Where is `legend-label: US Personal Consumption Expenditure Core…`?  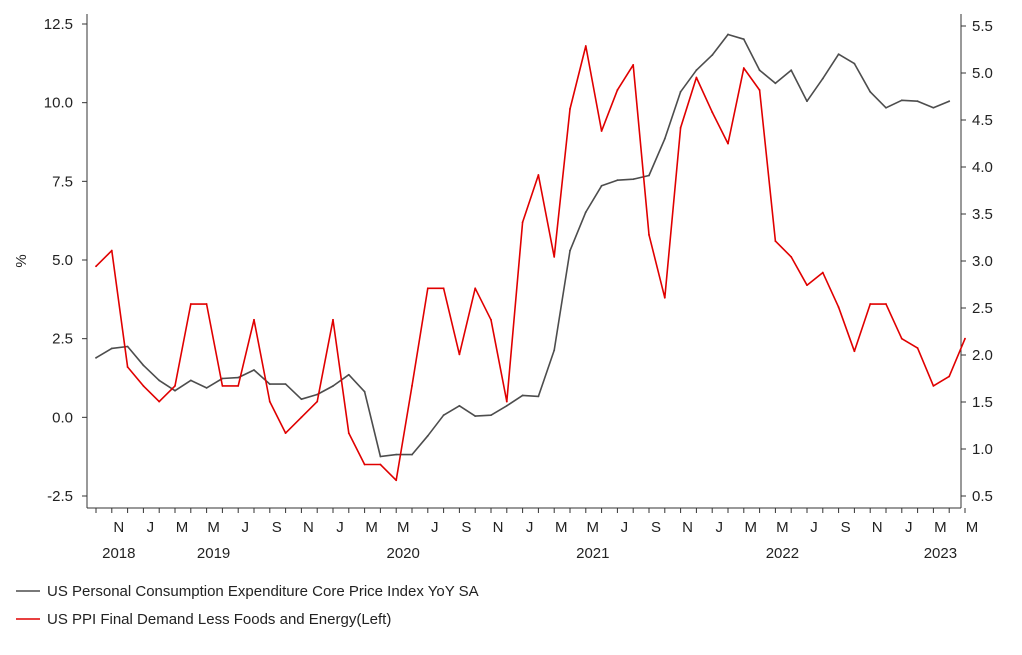 legend-label: US Personal Consumption Expenditure Core… is located at coordinates (263, 591).